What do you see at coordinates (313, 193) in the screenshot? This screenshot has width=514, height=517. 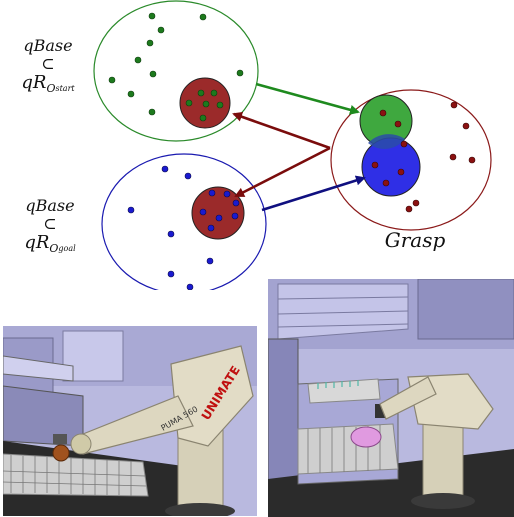 I see `arrow-goal-to-grasp` at bounding box center [313, 193].